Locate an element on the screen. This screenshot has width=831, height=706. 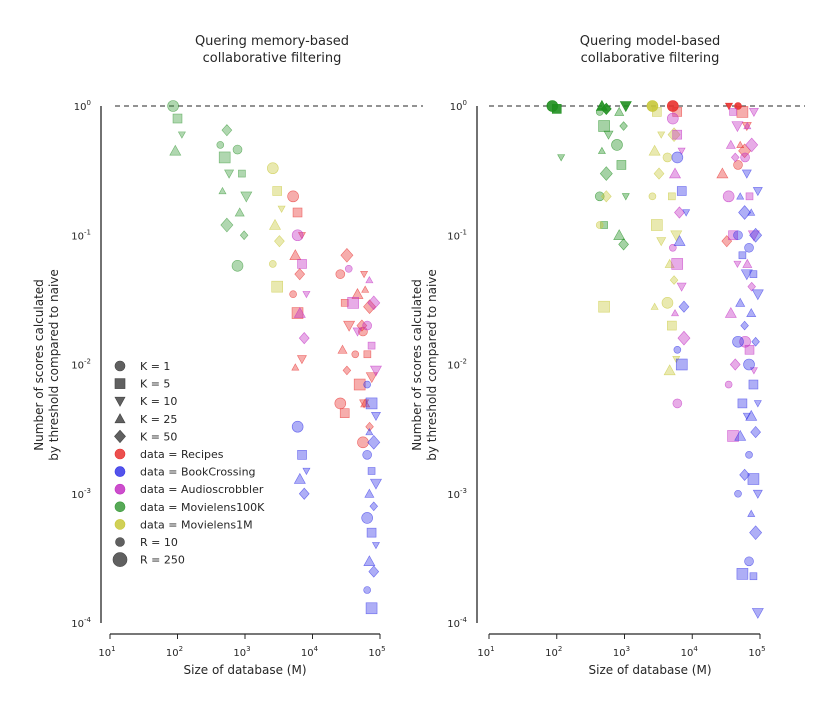
right-xtick-label: 10³ is located at coordinates (621, 652).